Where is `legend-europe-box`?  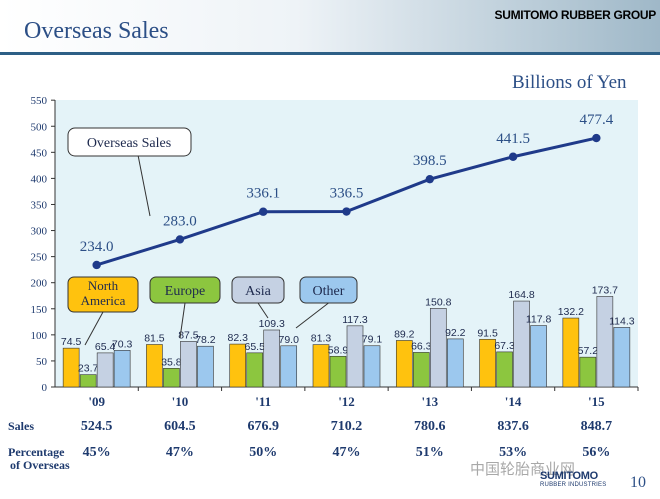 legend-europe-box is located at coordinates (185, 290).